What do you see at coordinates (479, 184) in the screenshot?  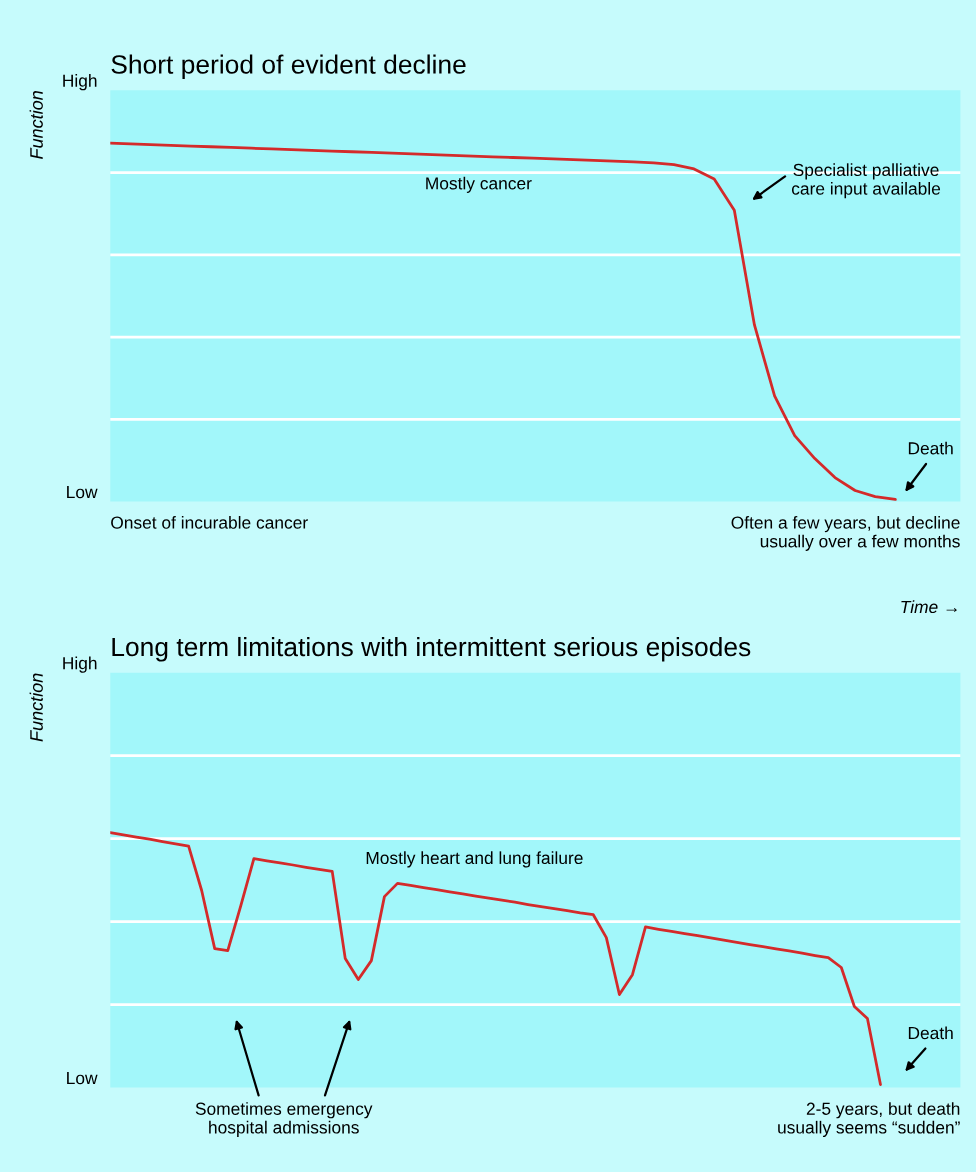 I see `annotation: Mostly cancer` at bounding box center [479, 184].